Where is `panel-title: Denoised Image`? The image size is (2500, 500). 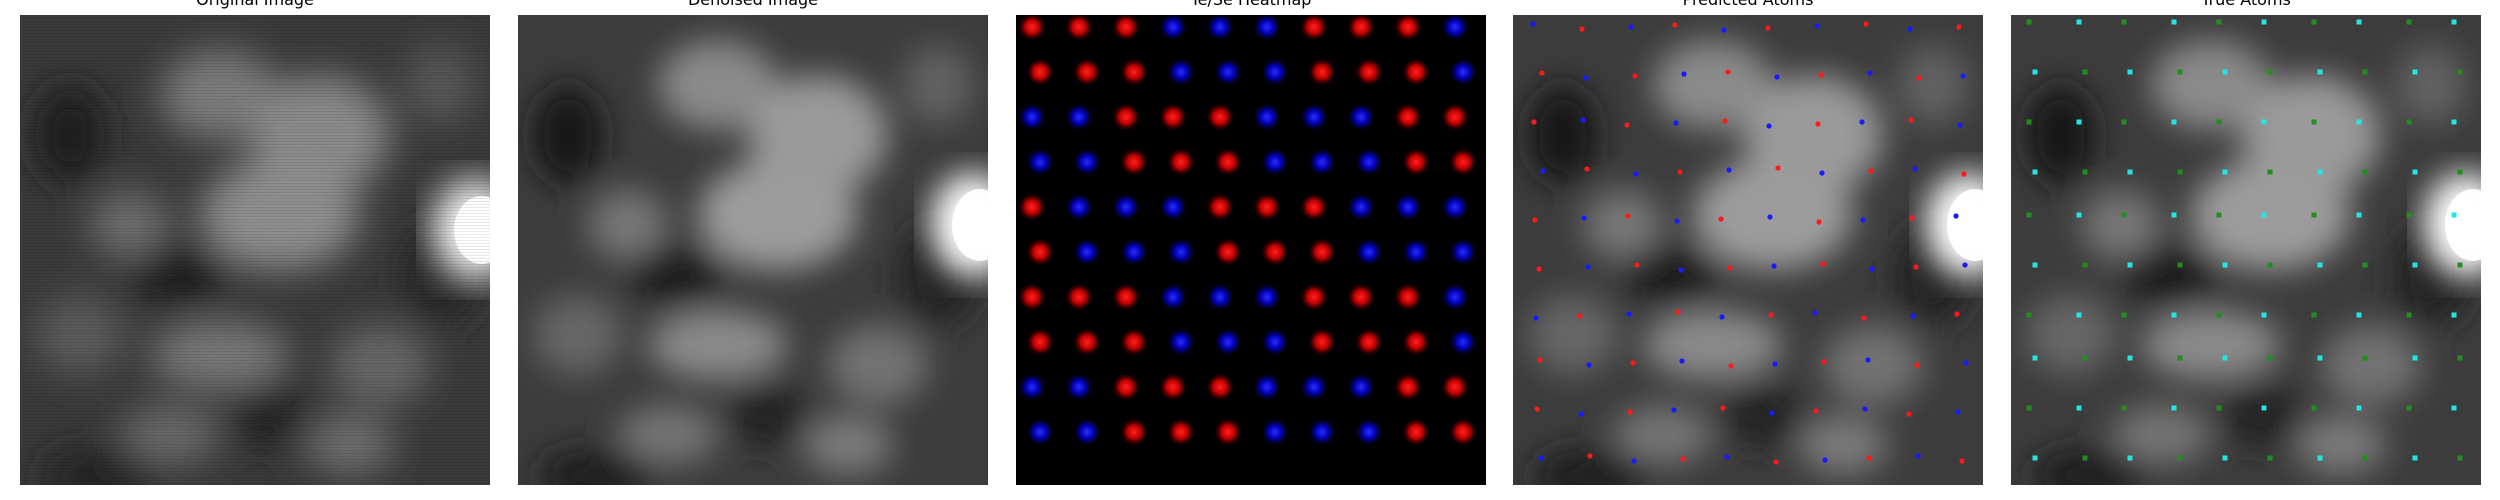
panel-title: Denoised Image is located at coordinates (753, 4).